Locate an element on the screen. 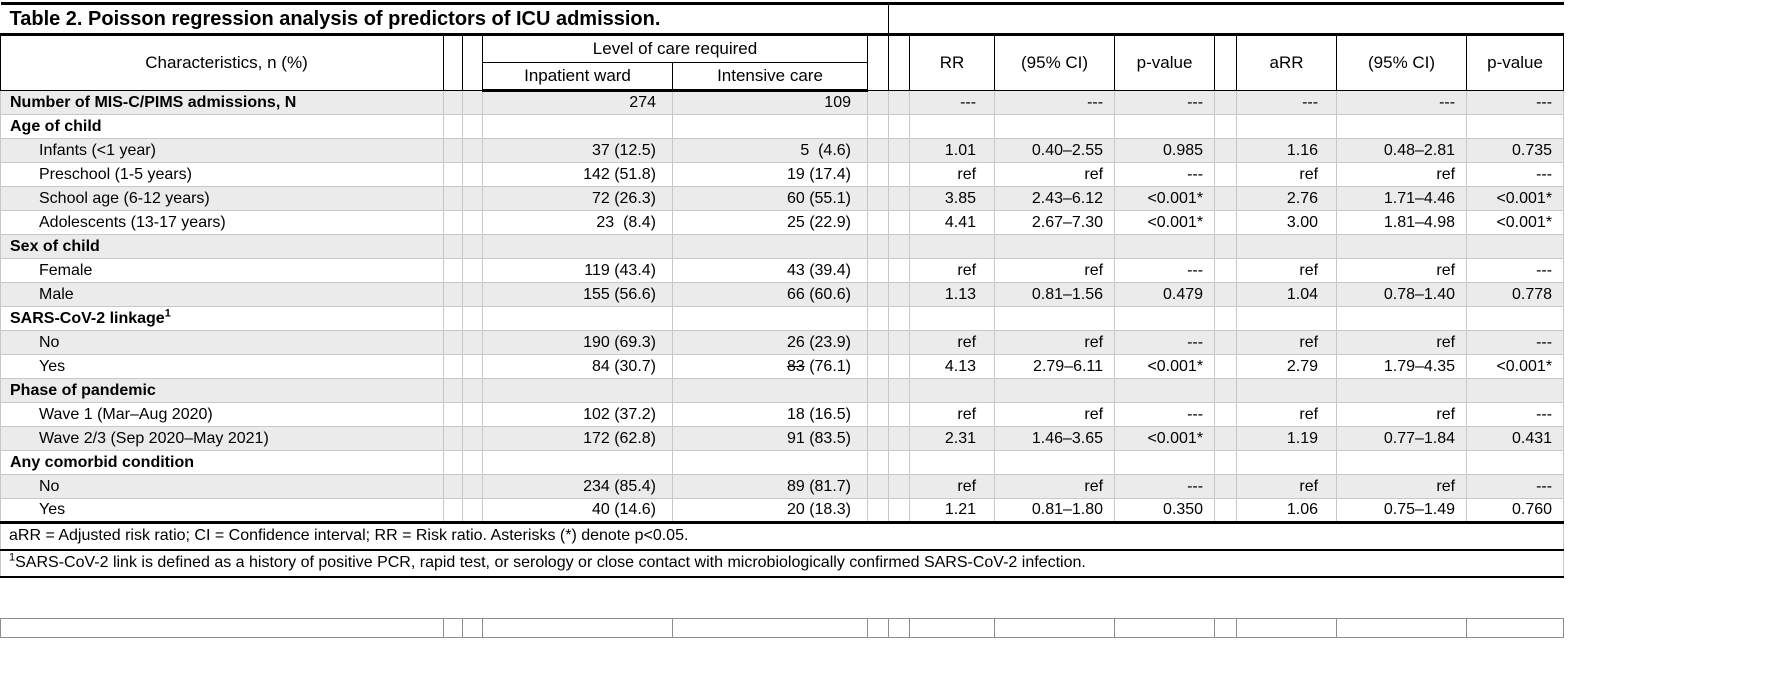  cell-rr: 1.01 is located at coordinates (952, 150).